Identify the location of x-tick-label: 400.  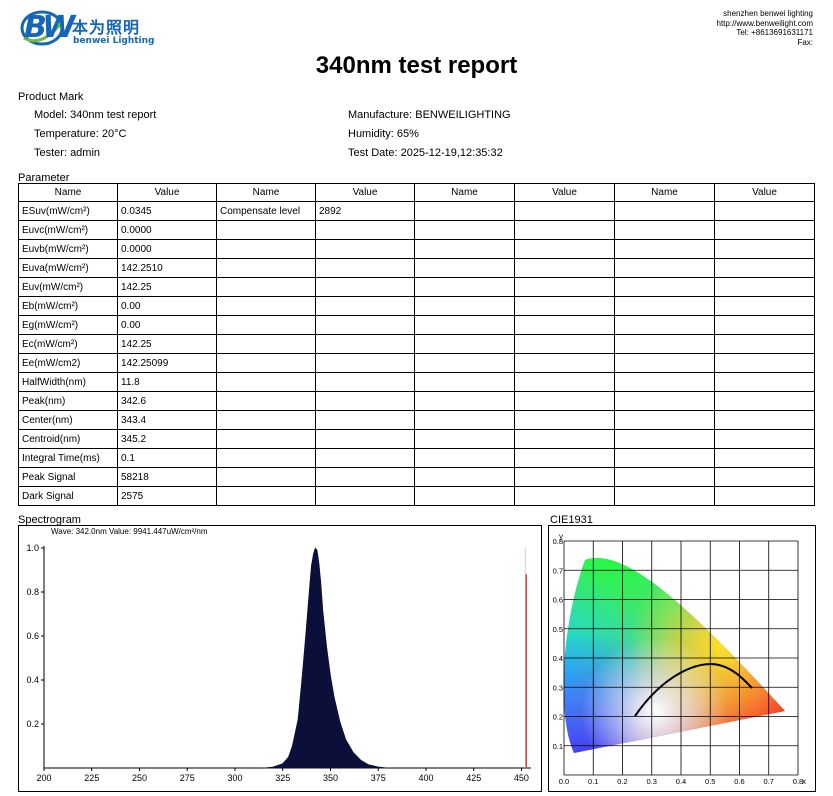
(425, 778).